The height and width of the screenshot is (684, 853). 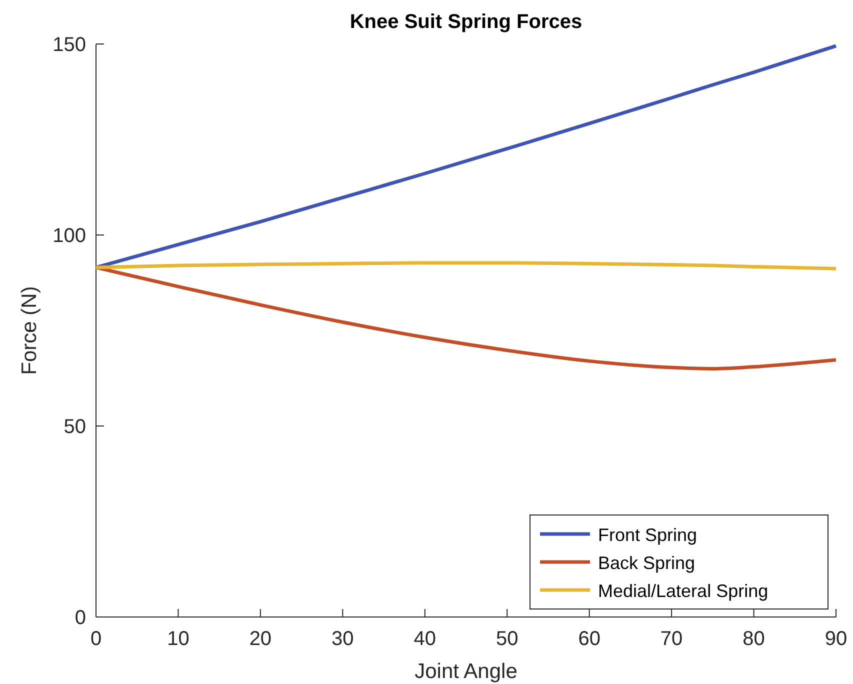 I want to click on y-tick-label: 150, so click(x=69, y=45).